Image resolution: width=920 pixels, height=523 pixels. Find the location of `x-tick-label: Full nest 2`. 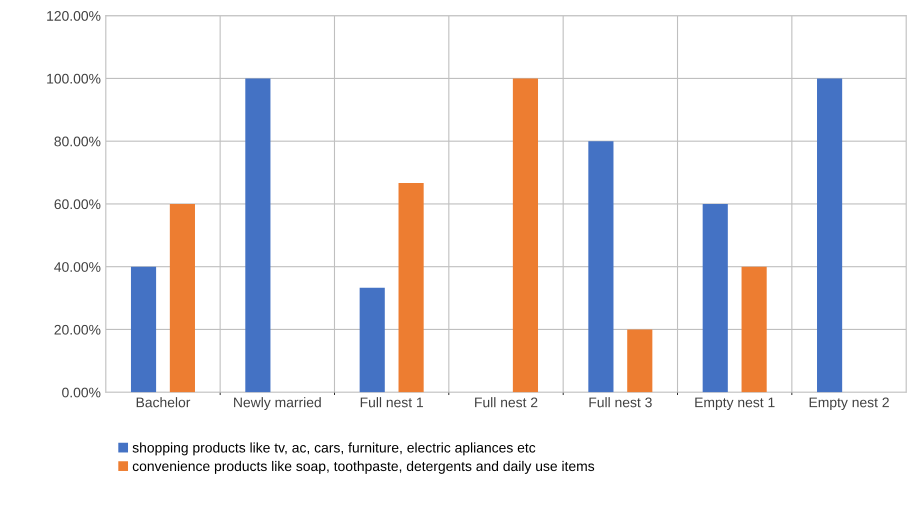

x-tick-label: Full nest 2 is located at coordinates (506, 402).